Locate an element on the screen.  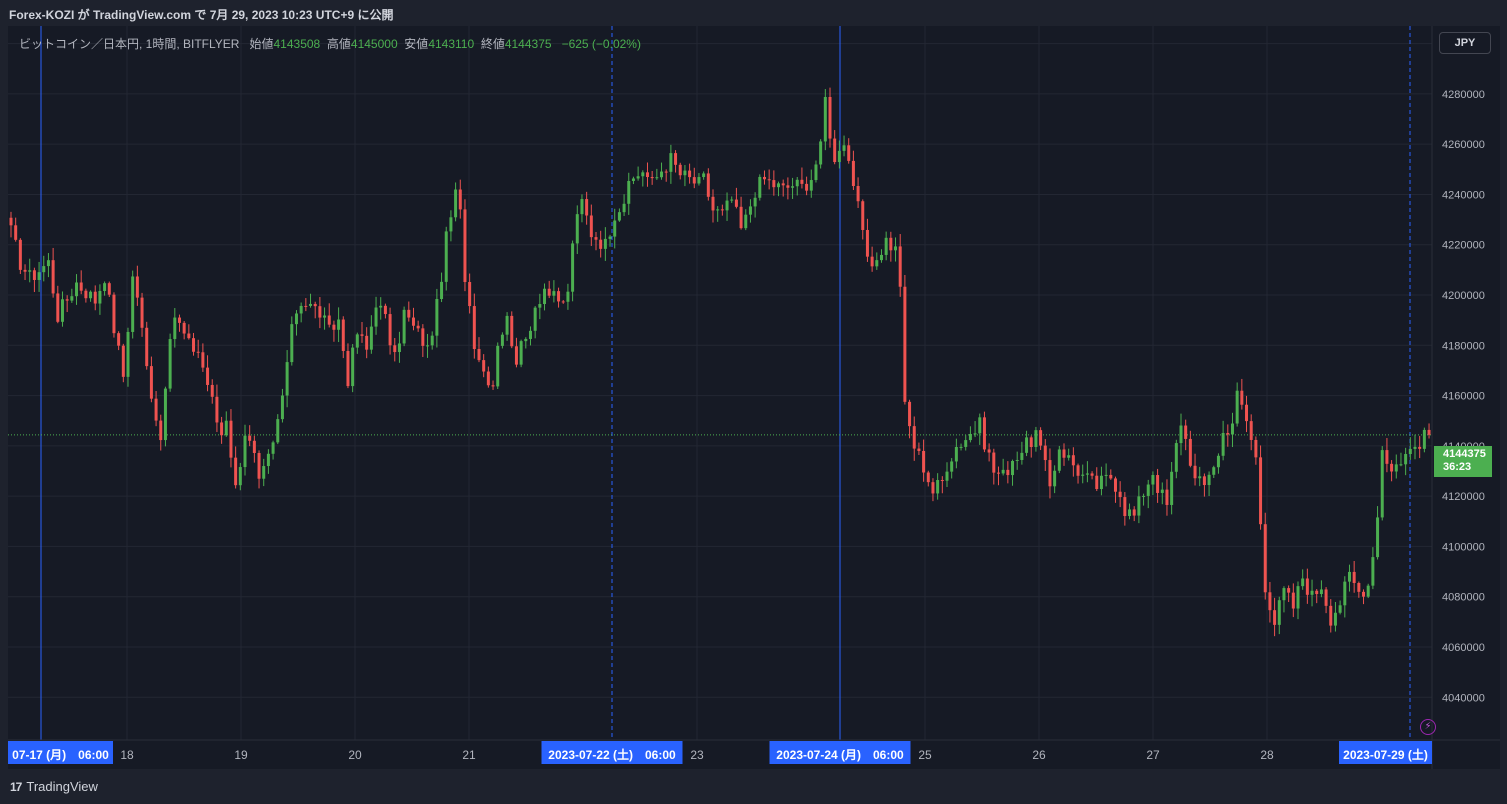
price-tick-label: 4200000 is located at coordinates (1463, 296).